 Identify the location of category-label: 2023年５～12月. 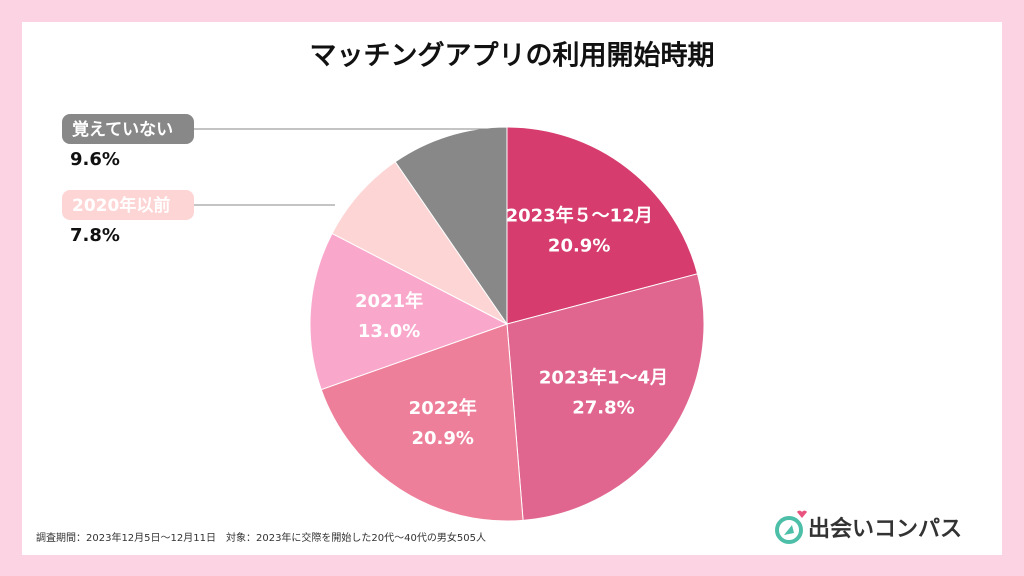
(579, 215).